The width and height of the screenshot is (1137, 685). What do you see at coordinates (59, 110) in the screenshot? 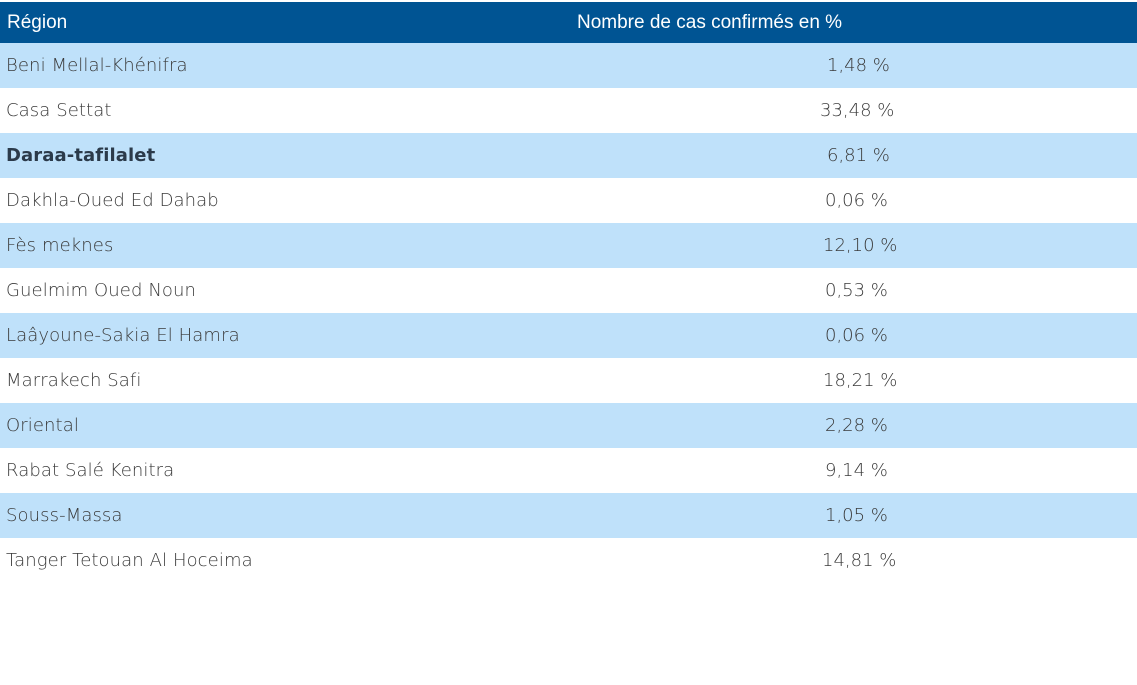
I see `region-cell: Casa Settat` at bounding box center [59, 110].